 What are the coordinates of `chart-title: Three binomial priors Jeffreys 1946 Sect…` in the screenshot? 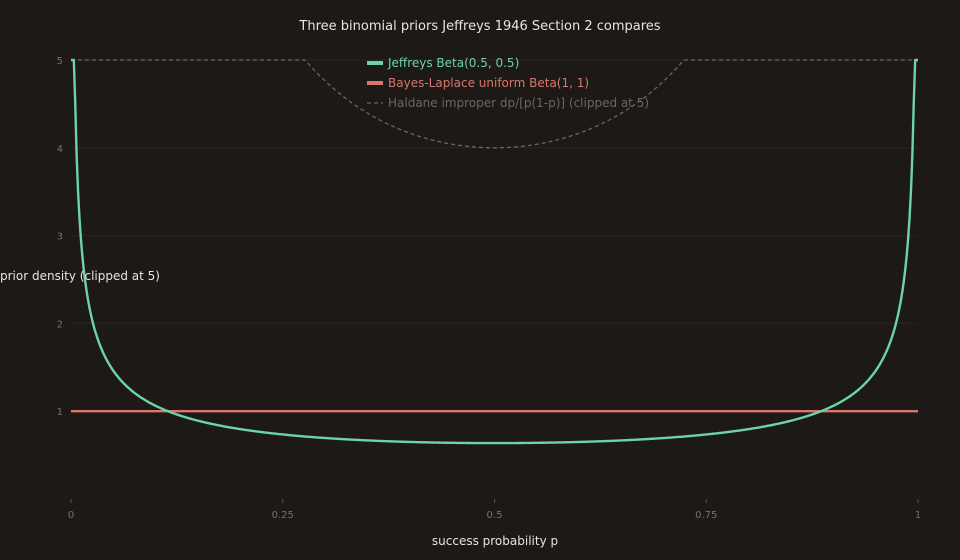 It's located at (479, 26).